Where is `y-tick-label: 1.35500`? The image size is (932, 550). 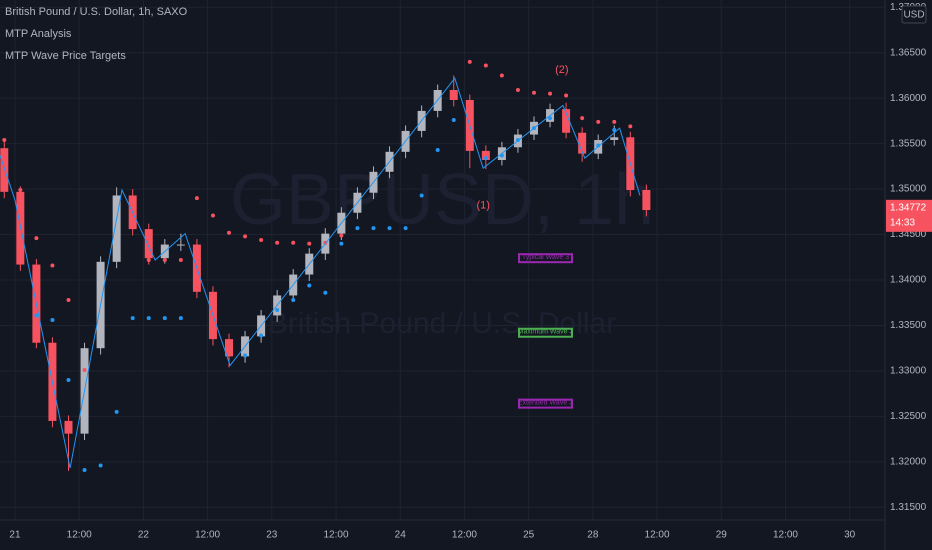
y-tick-label: 1.35500 is located at coordinates (908, 143).